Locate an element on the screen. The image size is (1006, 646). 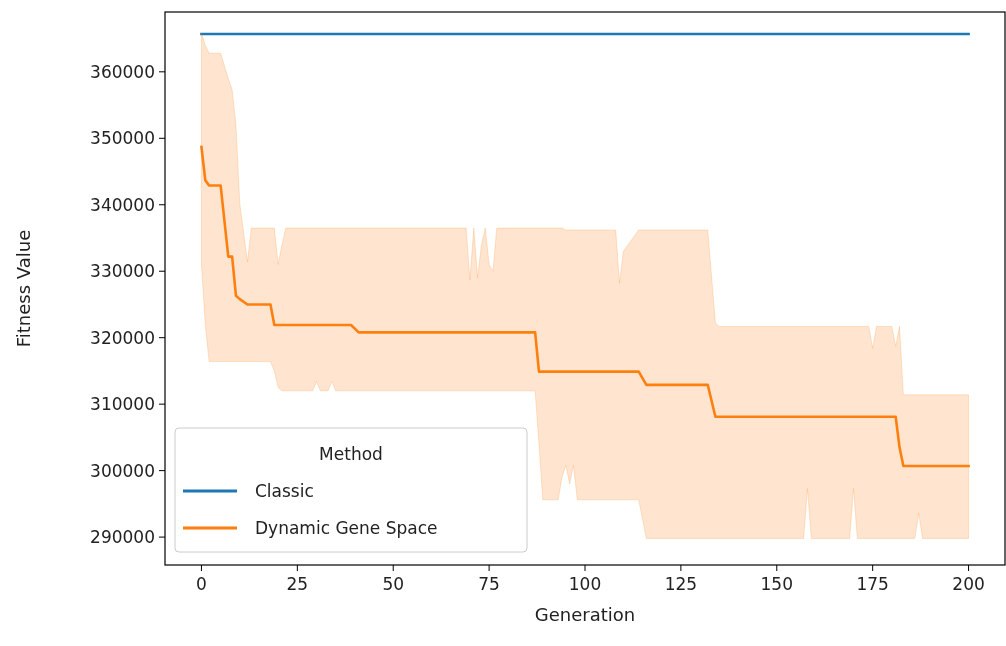
y-tick-label: 300000 is located at coordinates (122, 470).